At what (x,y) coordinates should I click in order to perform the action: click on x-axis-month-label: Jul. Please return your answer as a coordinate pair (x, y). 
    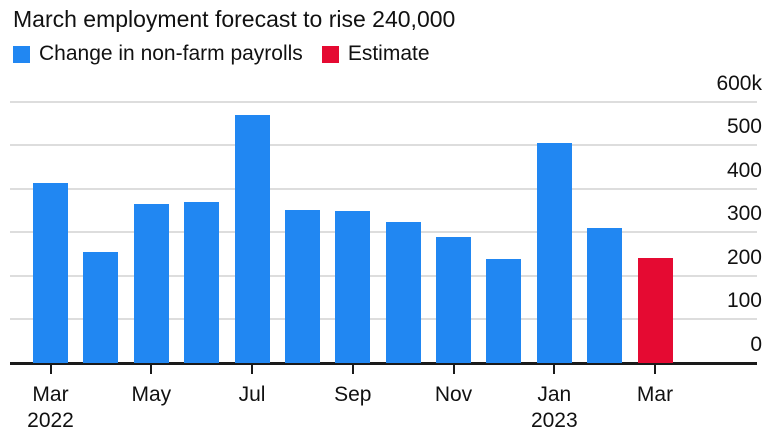
    Looking at the image, I should click on (252, 394).